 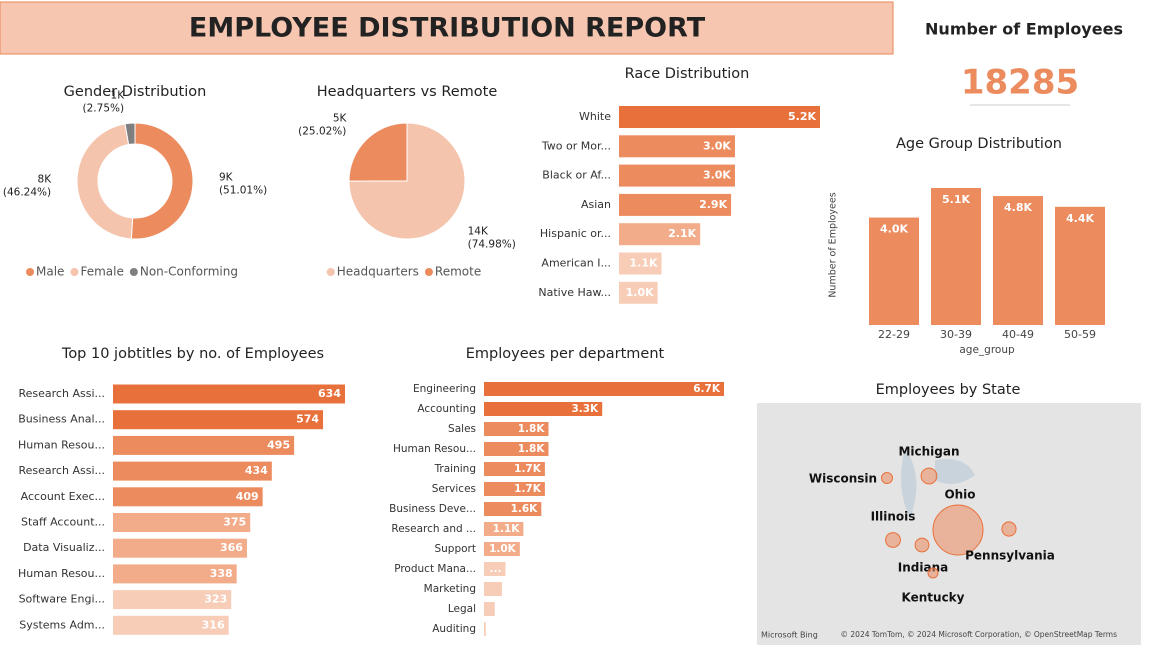 What do you see at coordinates (278, 444) in the screenshot?
I see `value-label: 495` at bounding box center [278, 444].